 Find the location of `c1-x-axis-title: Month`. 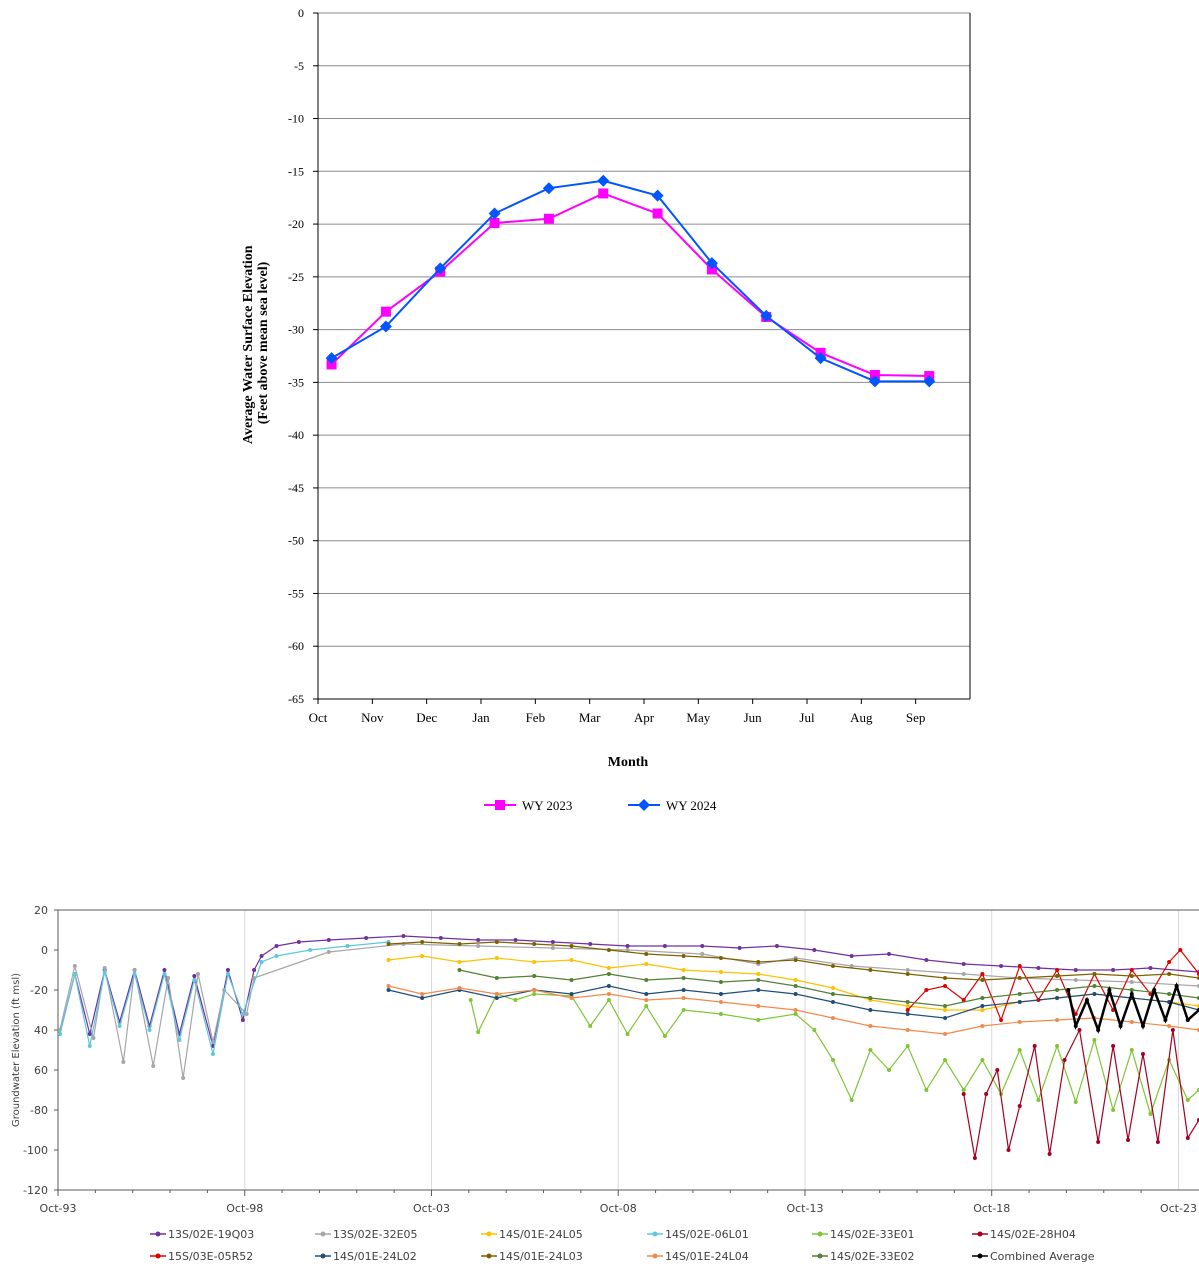

c1-x-axis-title: Month is located at coordinates (628, 762).